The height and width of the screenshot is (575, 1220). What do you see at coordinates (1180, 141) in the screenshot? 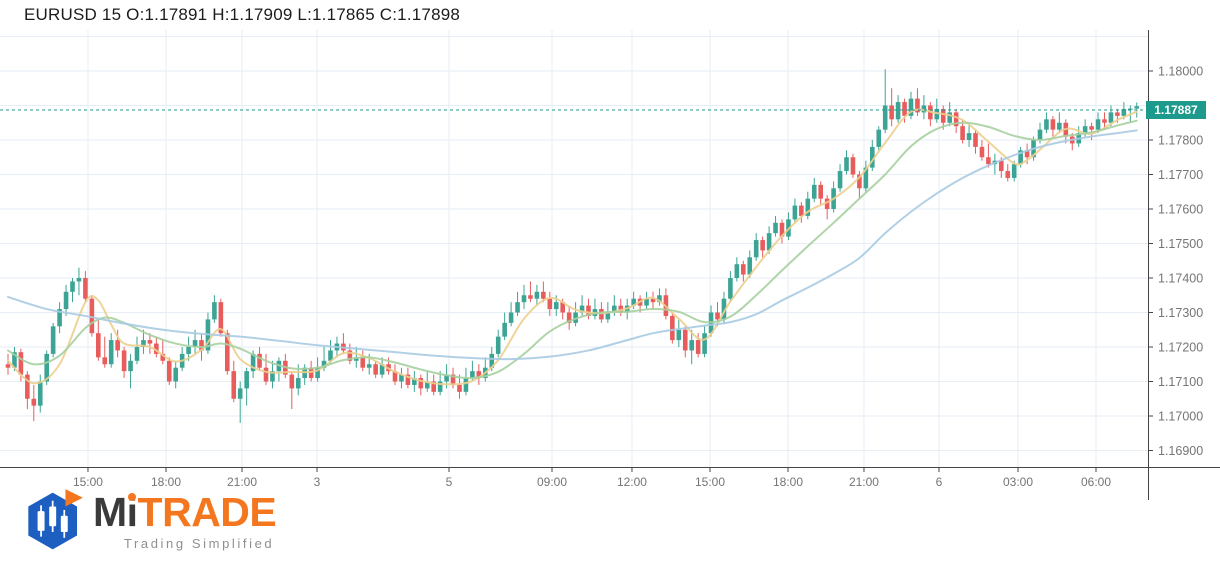
I see `price-axis-label: 1.17800` at bounding box center [1180, 141].